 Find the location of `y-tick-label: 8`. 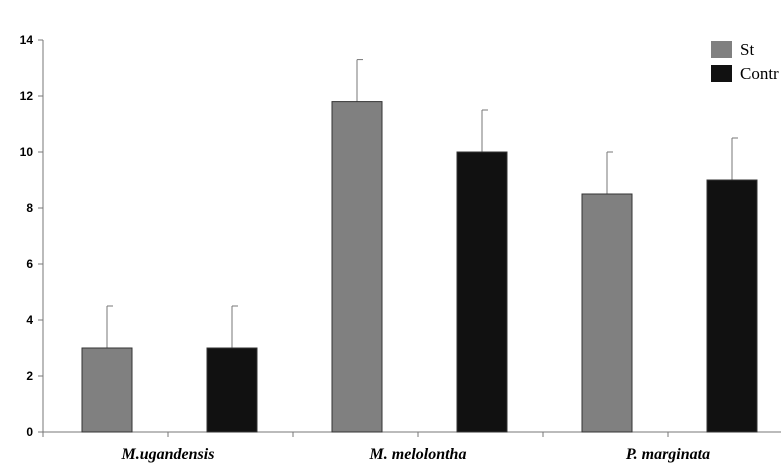

y-tick-label: 8 is located at coordinates (29, 208).